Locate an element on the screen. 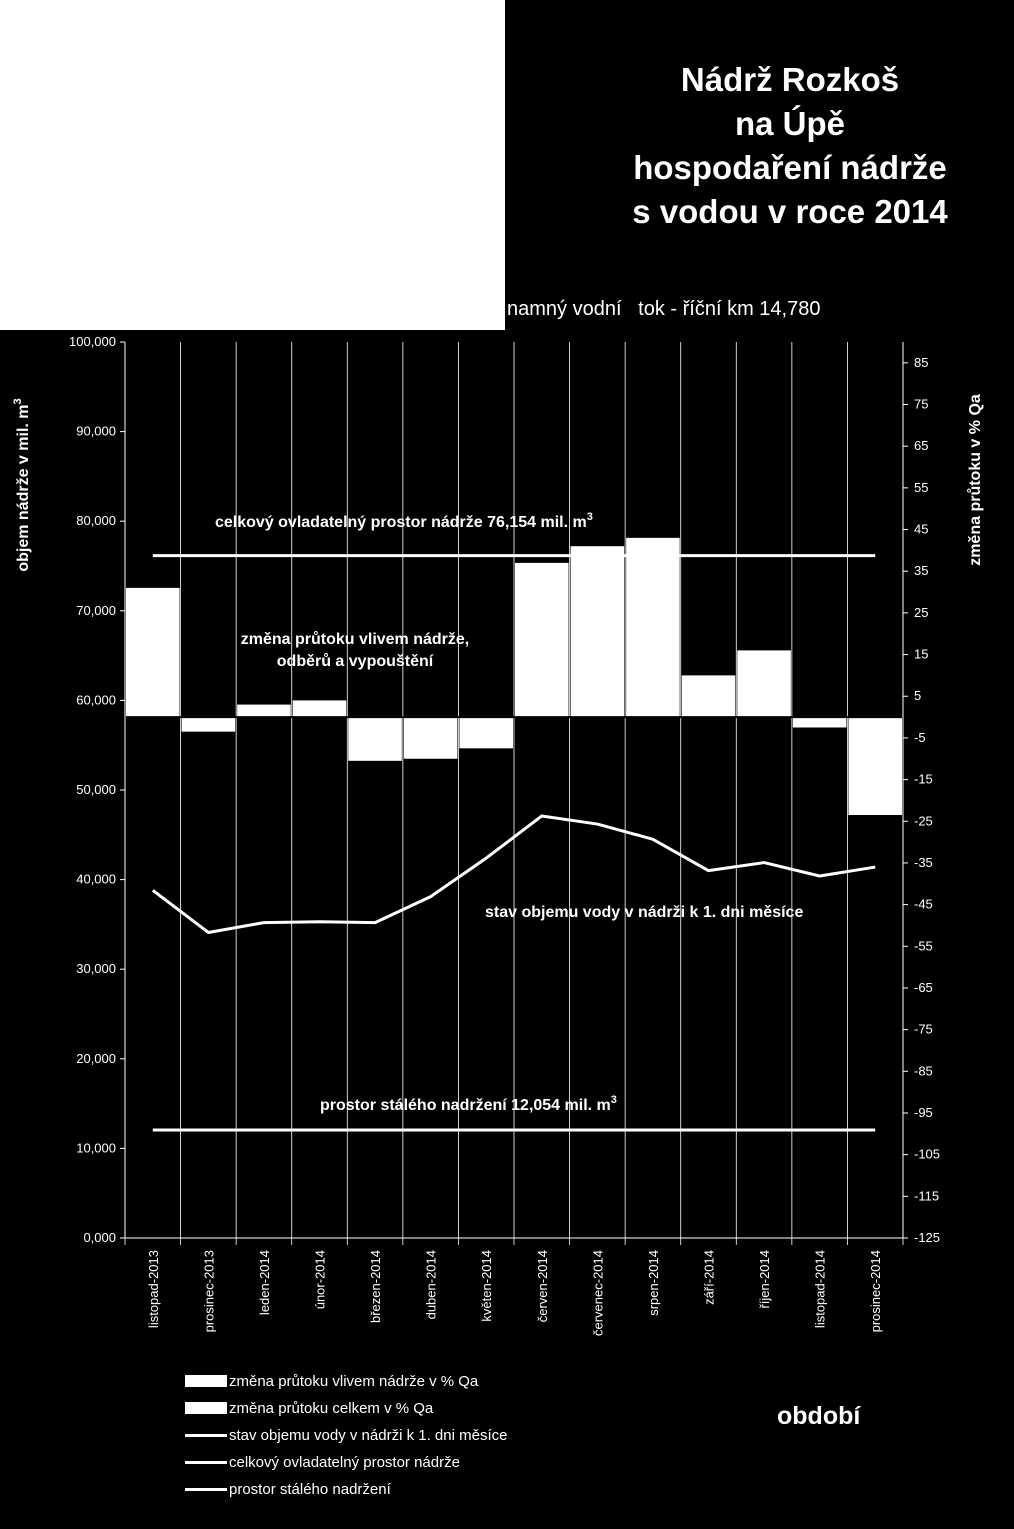 This screenshot has height=1529, width=1014. y-left-tick-label: 40,000 is located at coordinates (96, 879).